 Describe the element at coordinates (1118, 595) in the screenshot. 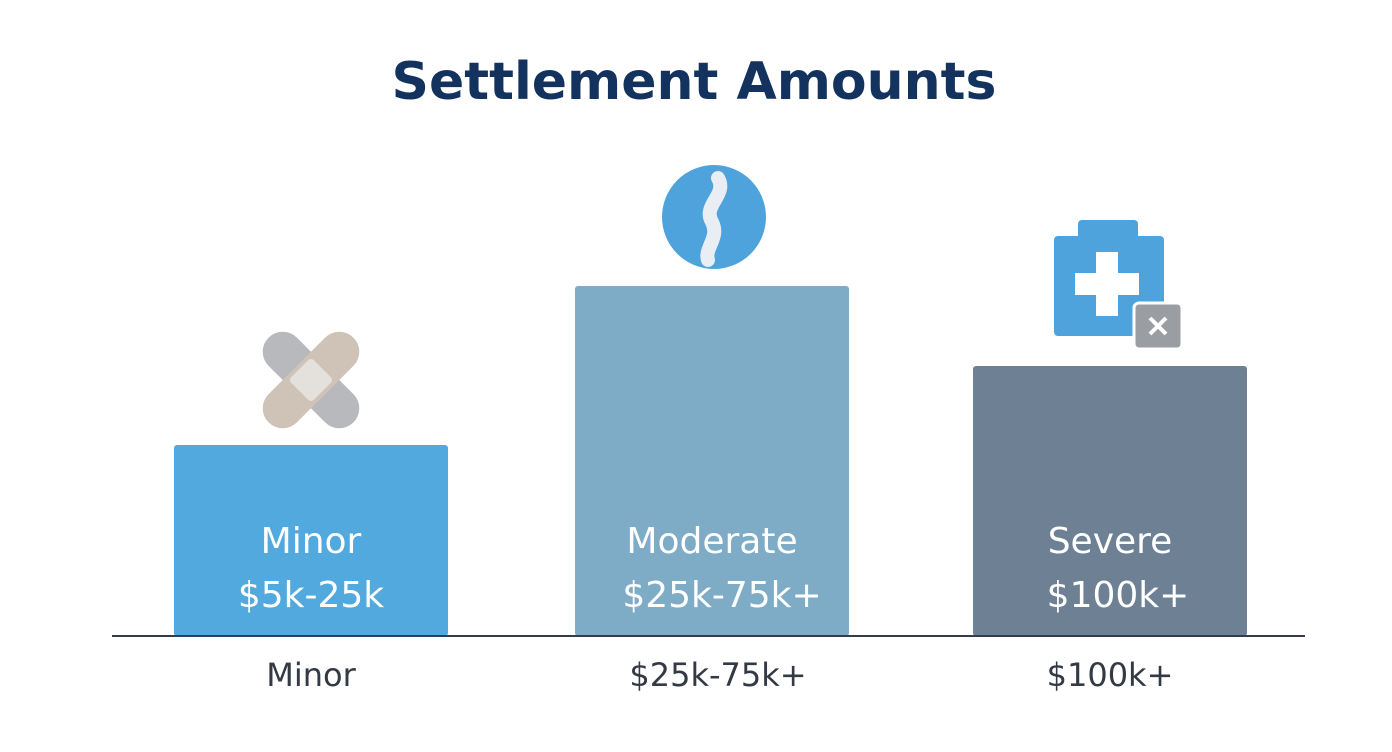

I see `bar-range: $100k+` at that location.